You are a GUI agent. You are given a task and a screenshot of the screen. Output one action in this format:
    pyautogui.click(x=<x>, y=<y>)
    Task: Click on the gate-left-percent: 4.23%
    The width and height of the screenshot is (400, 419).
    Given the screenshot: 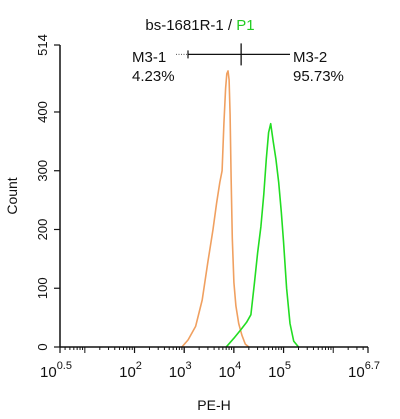 What is the action you would take?
    pyautogui.click(x=153, y=76)
    